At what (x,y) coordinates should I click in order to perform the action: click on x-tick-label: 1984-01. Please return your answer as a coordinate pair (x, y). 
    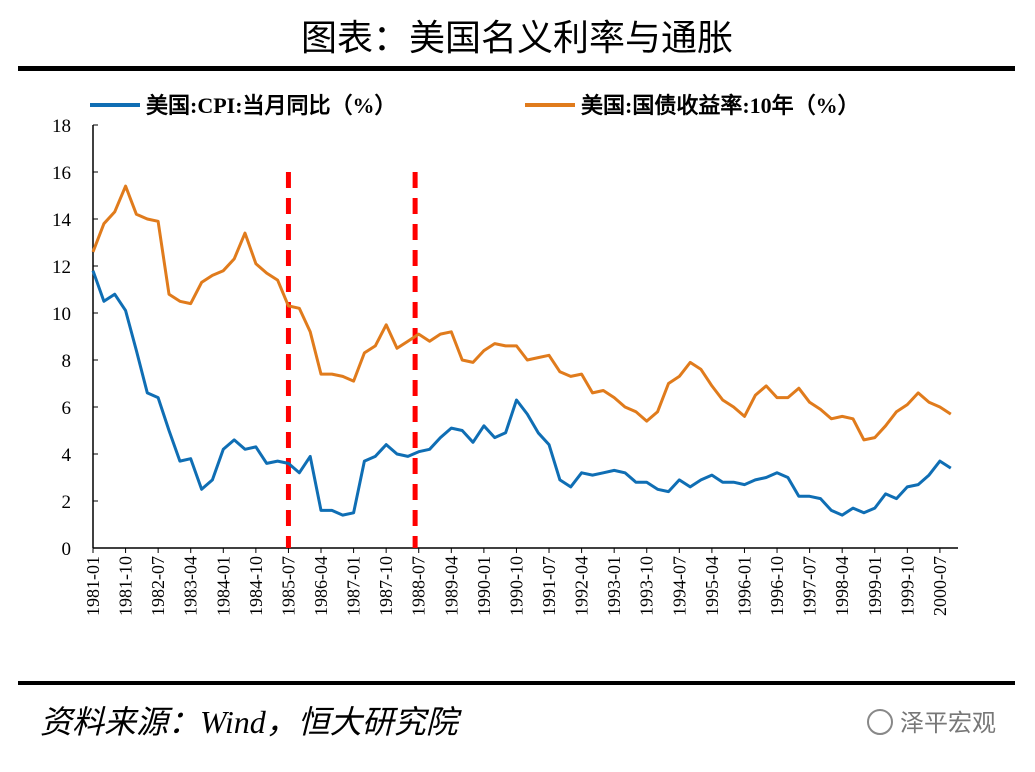
    Looking at the image, I should click on (223, 586).